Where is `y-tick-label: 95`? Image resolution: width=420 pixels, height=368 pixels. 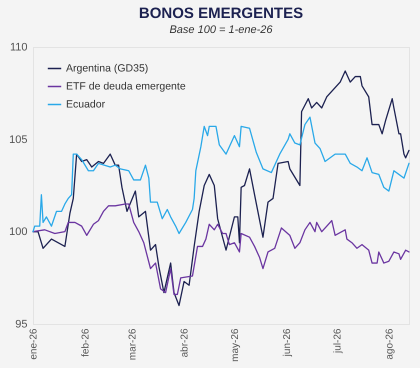
y-tick-label: 95 is located at coordinates (21, 324).